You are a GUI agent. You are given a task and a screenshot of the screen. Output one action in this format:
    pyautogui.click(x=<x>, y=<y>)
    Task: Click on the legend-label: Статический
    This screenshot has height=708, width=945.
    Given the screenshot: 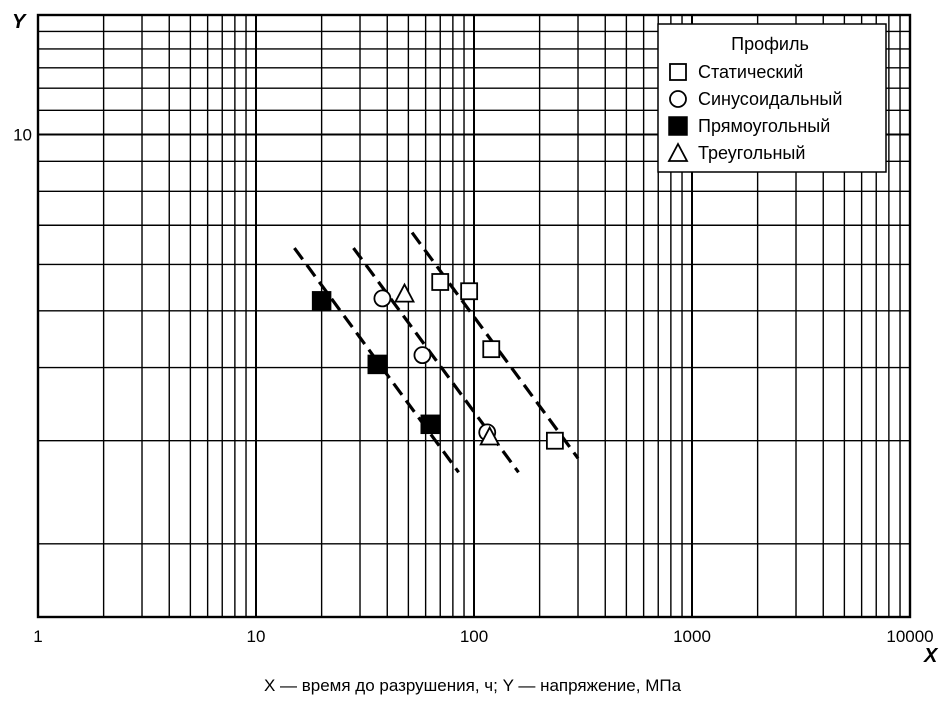 What is the action you would take?
    pyautogui.click(x=750, y=72)
    